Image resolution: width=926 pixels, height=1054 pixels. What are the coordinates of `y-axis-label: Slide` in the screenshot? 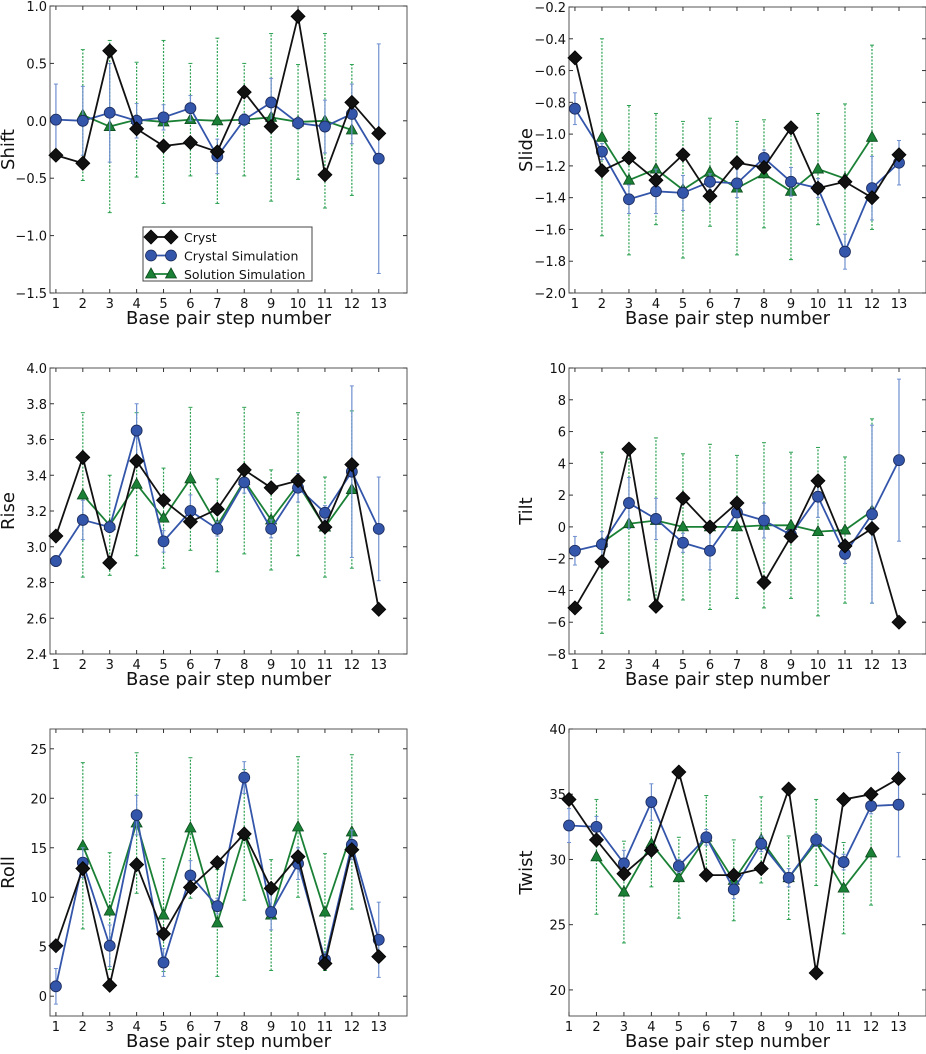 It's located at (526, 150).